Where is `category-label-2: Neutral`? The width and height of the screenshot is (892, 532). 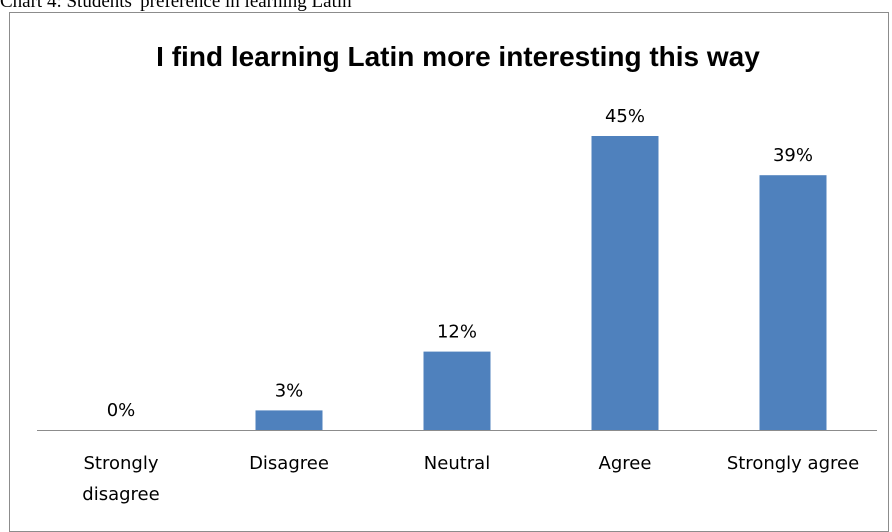
category-label-2: Neutral is located at coordinates (457, 463).